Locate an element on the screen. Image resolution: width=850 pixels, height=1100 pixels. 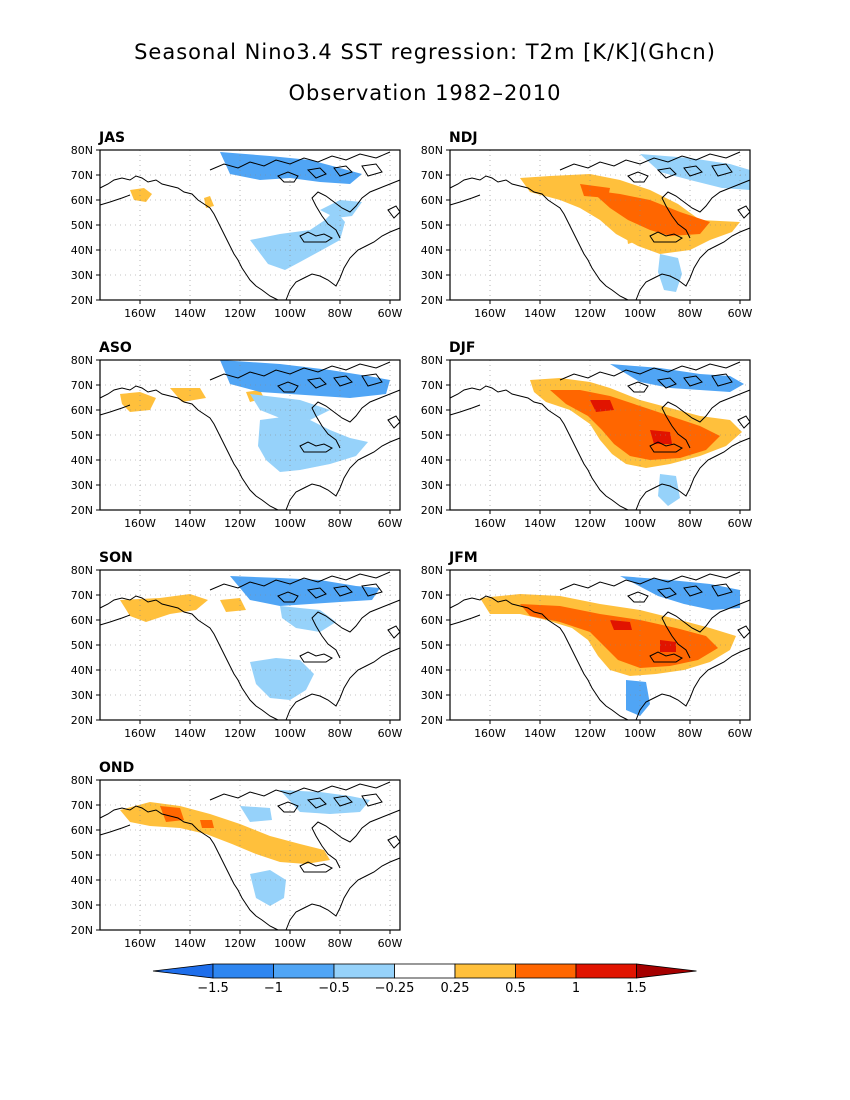
panel-label: DJF is located at coordinates (462, 348).